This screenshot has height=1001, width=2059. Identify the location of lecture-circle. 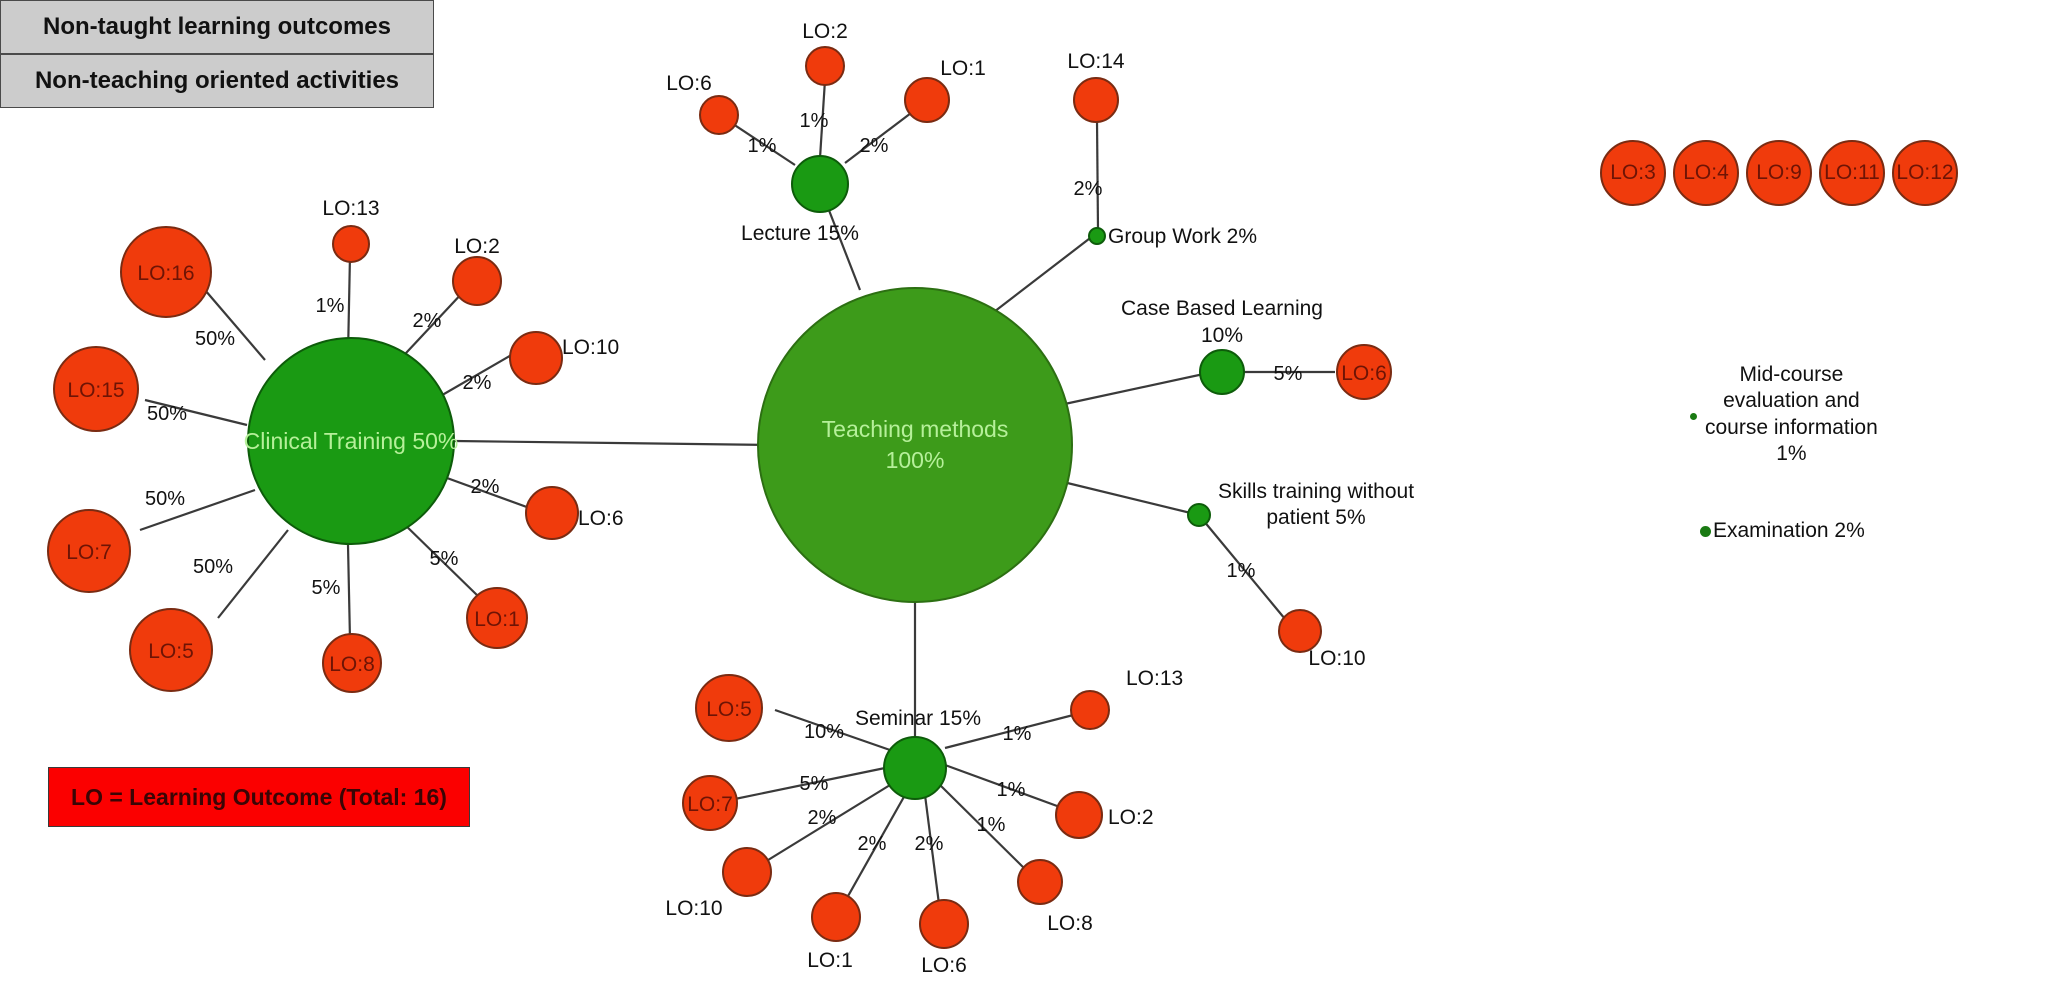
(820, 184).